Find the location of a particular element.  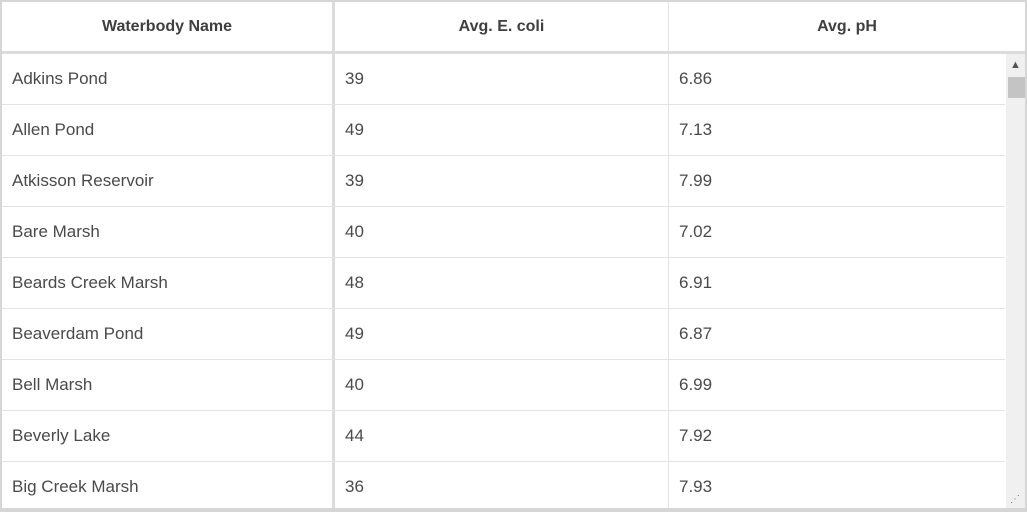

cell-waterbody-name: Beards Creek Marsh is located at coordinates (168, 283).